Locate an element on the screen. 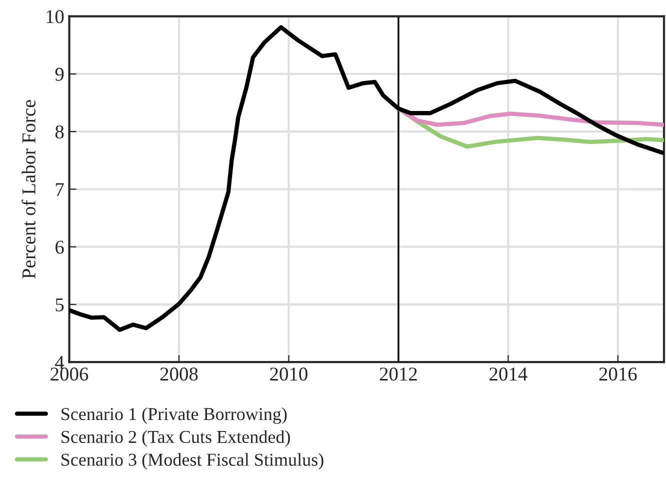 The image size is (666, 494). x-tick-label: 2014 is located at coordinates (509, 374).